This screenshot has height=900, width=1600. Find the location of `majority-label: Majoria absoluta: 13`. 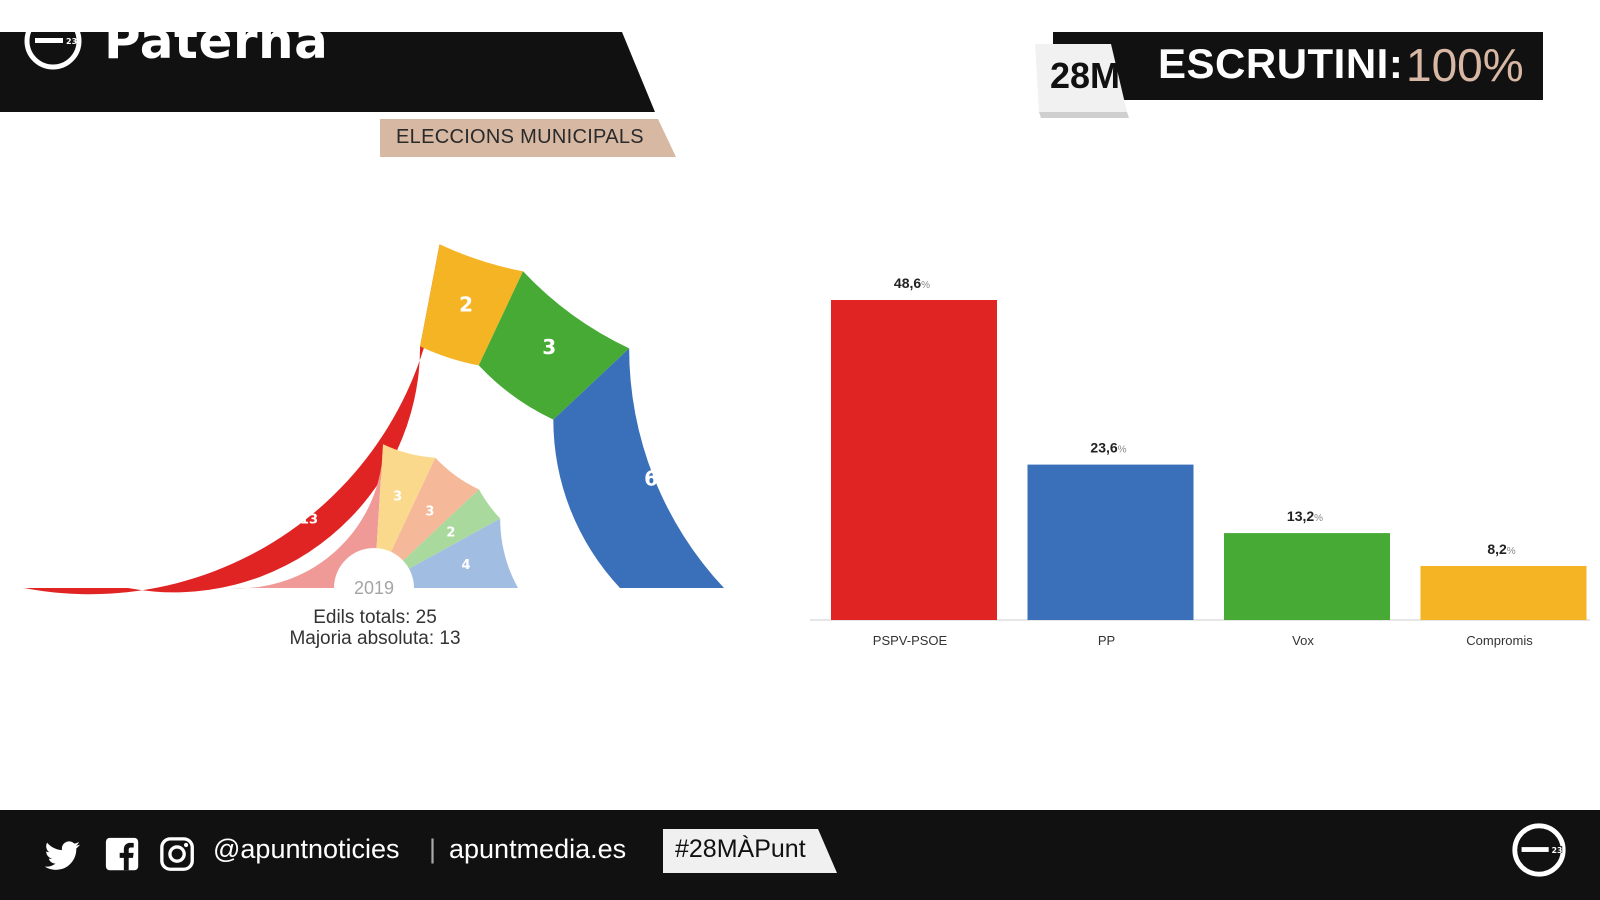

majority-label: Majoria absoluta: 13 is located at coordinates (375, 638).